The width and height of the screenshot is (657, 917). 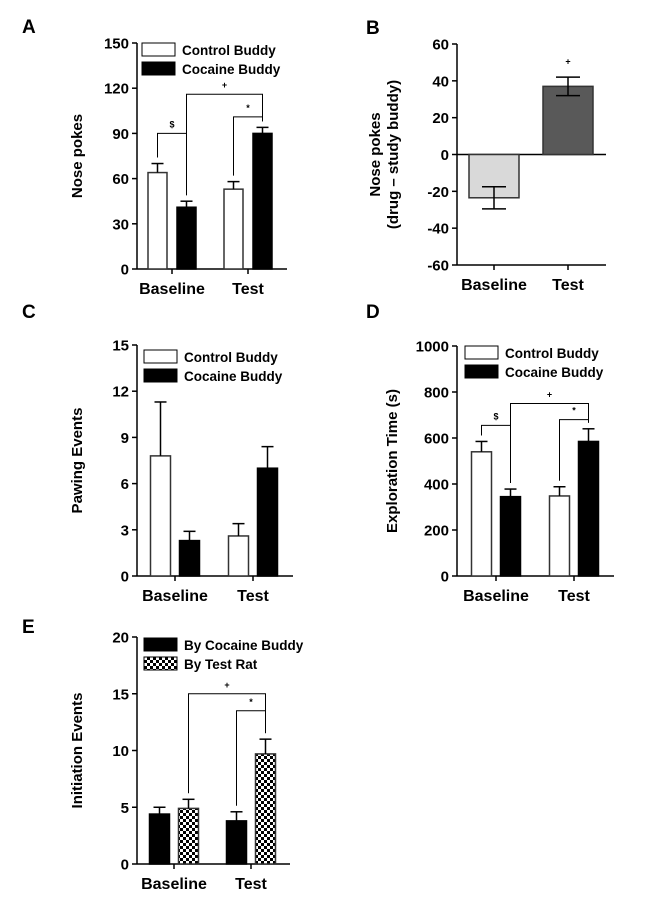 I want to click on y-tick-label: -60, so click(x=438, y=266).